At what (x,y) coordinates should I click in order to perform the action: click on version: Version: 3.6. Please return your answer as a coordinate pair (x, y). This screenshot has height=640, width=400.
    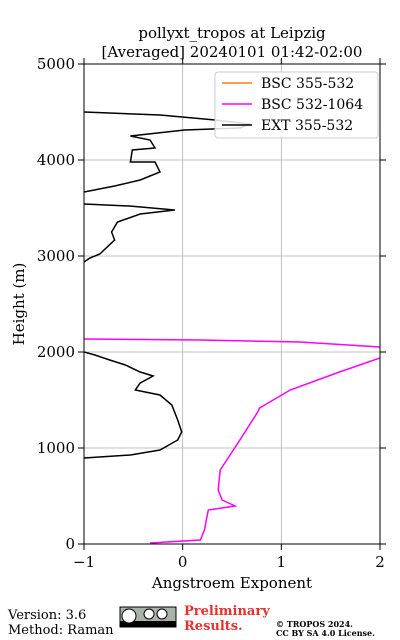
    Looking at the image, I should click on (46, 615).